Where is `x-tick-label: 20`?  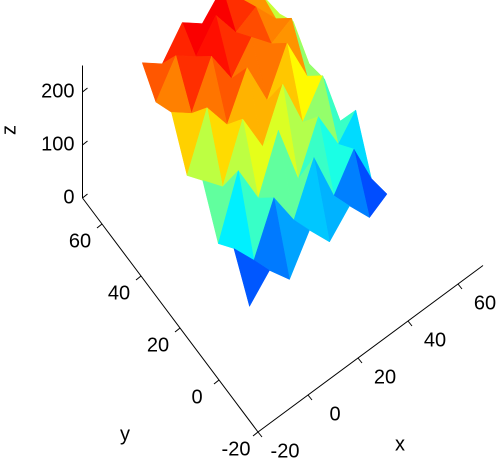
x-tick-label: 20 is located at coordinates (385, 377).